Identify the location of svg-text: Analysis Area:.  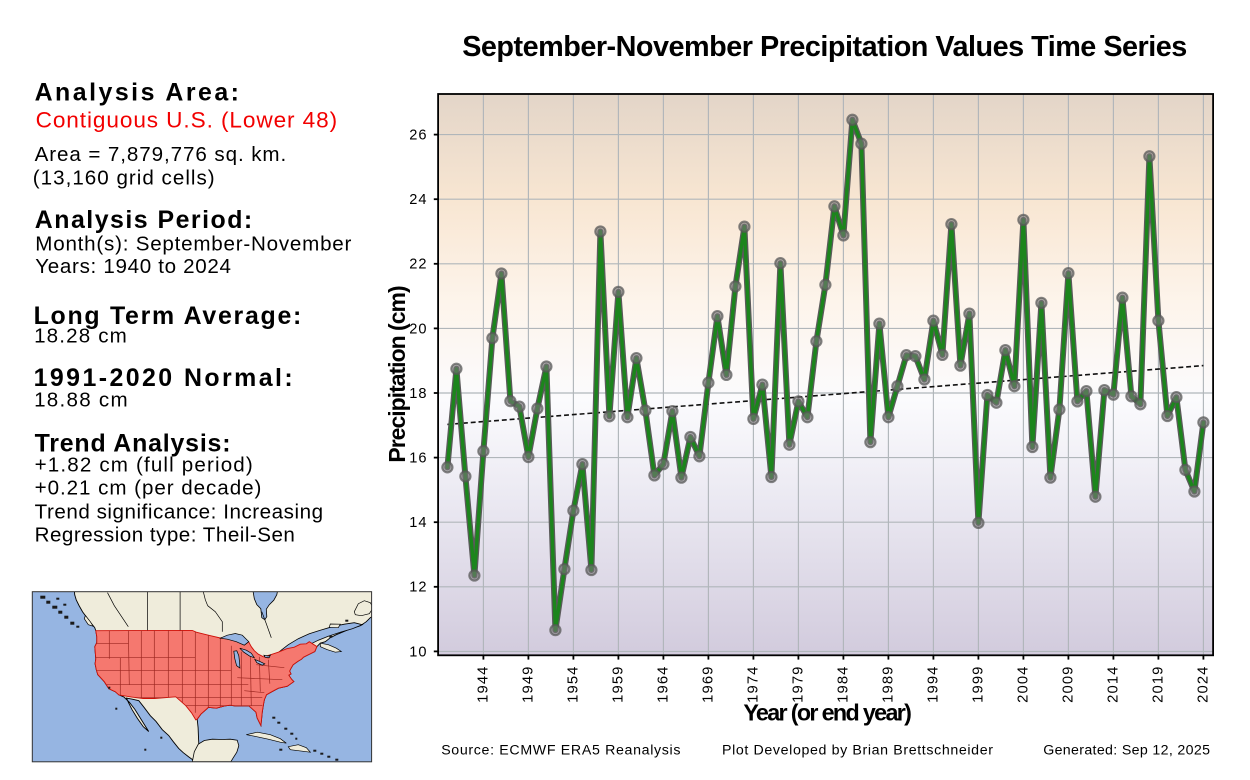
(138, 93).